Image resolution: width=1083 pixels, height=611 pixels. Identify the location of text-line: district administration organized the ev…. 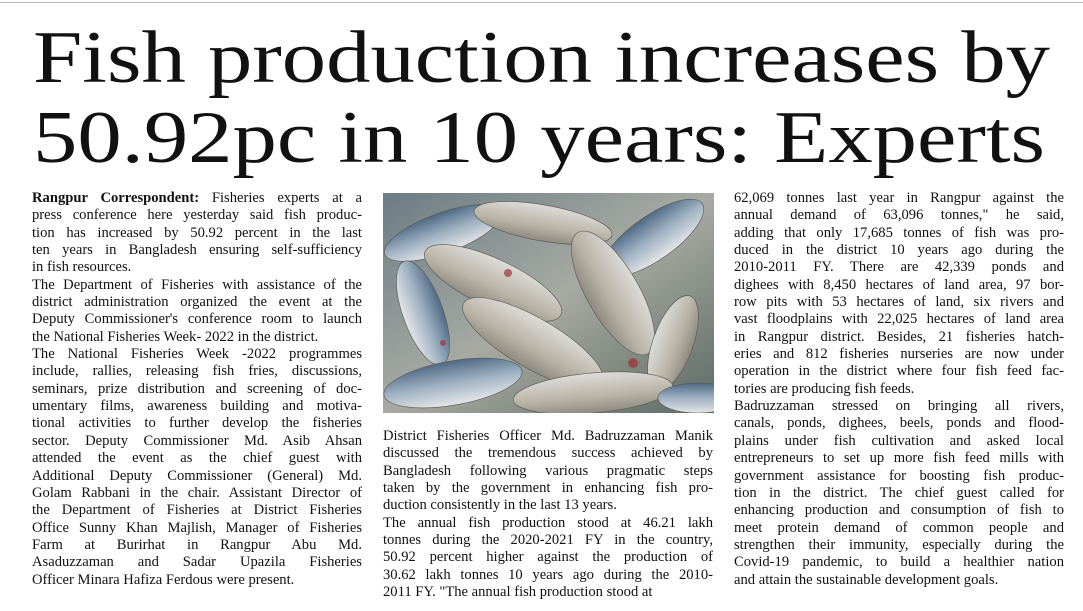
(197, 302).